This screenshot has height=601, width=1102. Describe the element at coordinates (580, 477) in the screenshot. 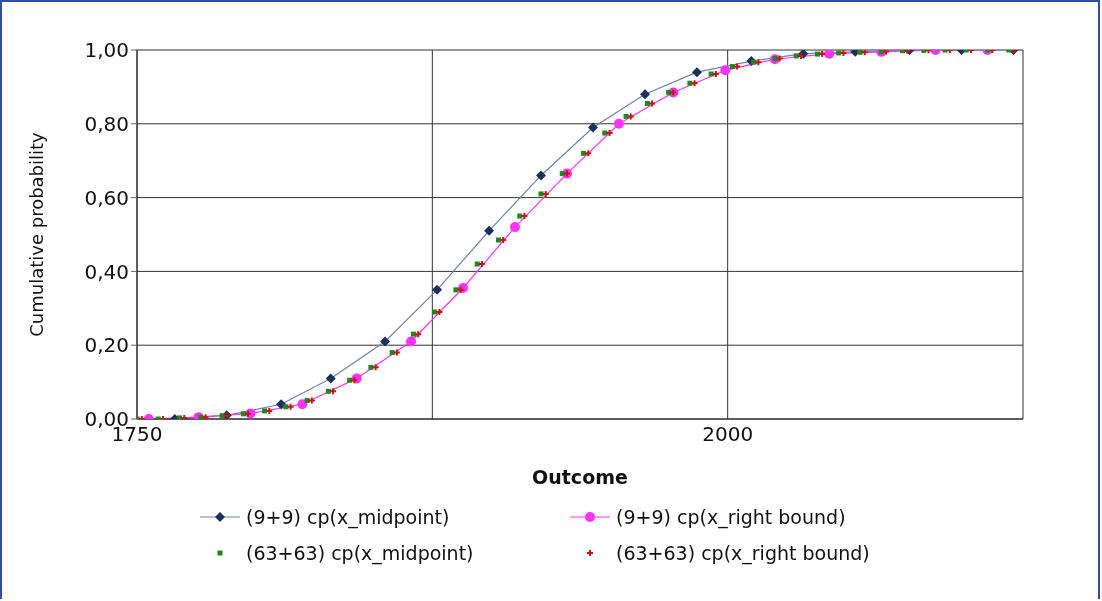

I see `x-axis-title: Outcome` at that location.